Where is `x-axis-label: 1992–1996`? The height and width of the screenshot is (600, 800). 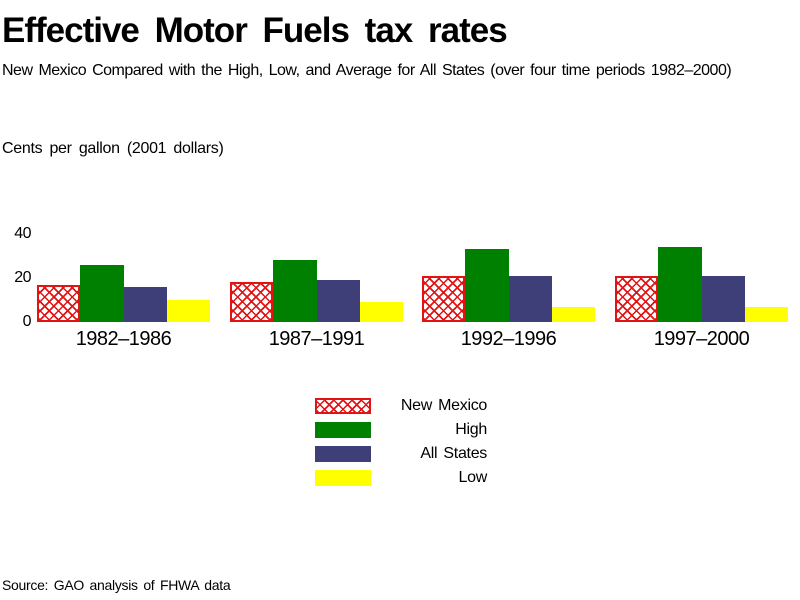
x-axis-label: 1992–1996 is located at coordinates (508, 339).